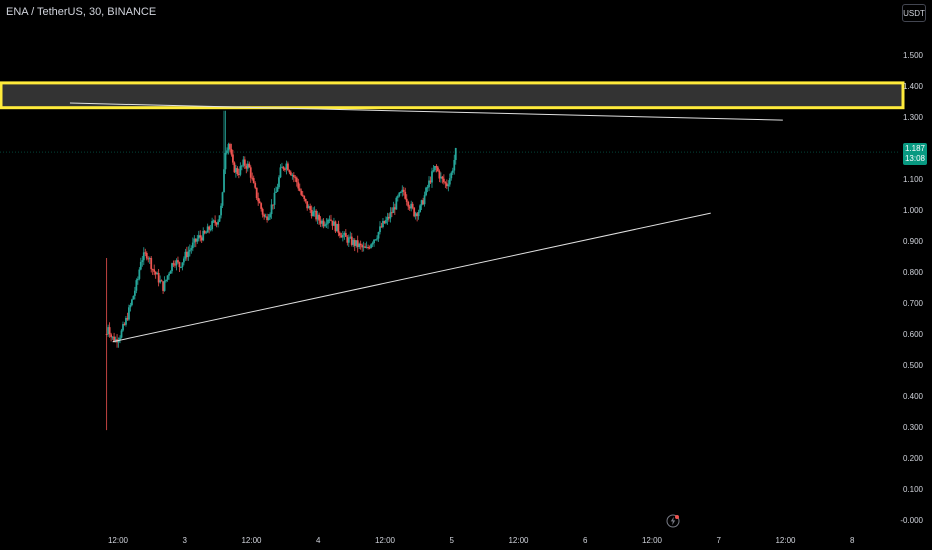  Describe the element at coordinates (913, 241) in the screenshot. I see `y-tick-label: 0.900` at that location.